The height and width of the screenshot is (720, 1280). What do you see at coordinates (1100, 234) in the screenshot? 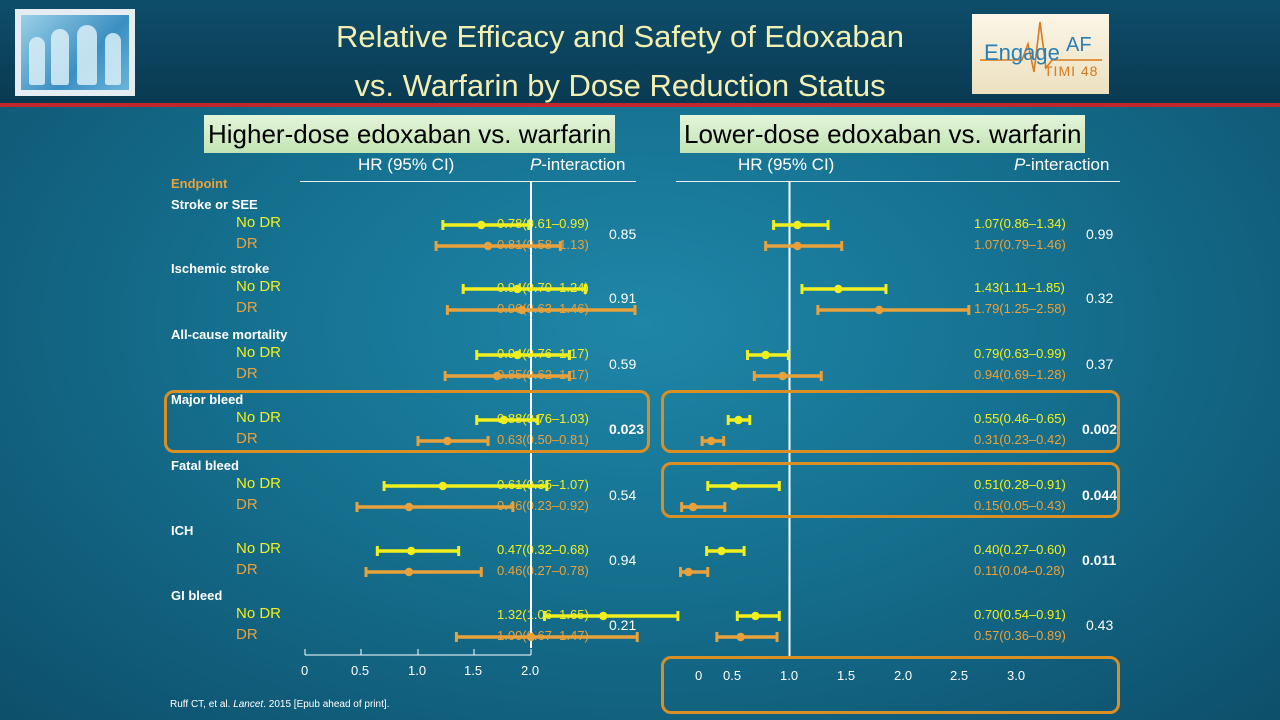
I see `p-interaction-value: 0.99` at bounding box center [1100, 234].